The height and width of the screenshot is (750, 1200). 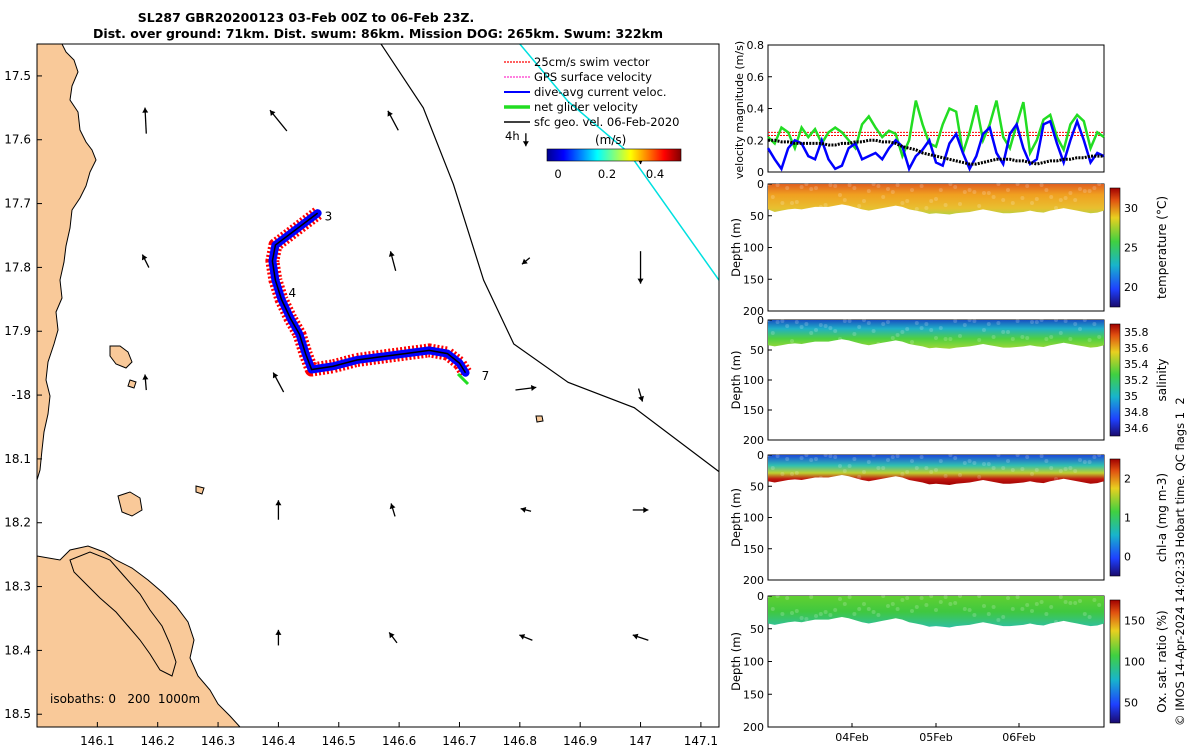 What do you see at coordinates (757, 629) in the screenshot?
I see `y-tick-label: 50` at bounding box center [757, 629].